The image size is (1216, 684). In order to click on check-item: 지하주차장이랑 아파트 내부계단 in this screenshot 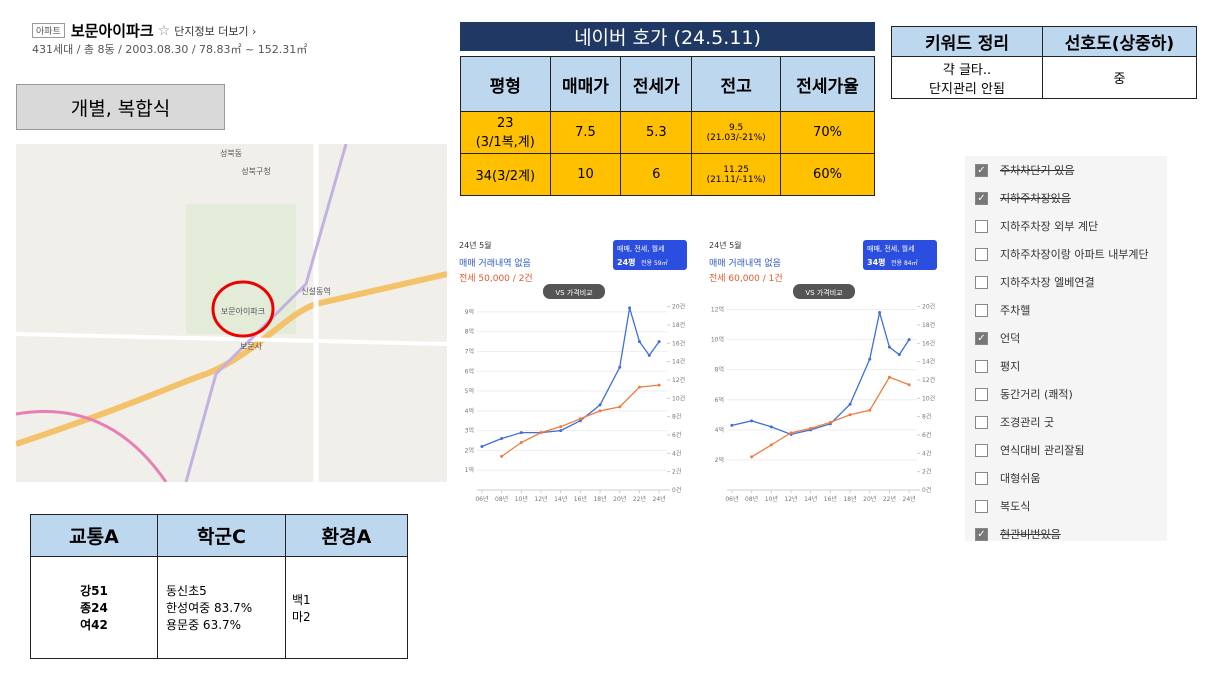, I will do `click(1066, 254)`.